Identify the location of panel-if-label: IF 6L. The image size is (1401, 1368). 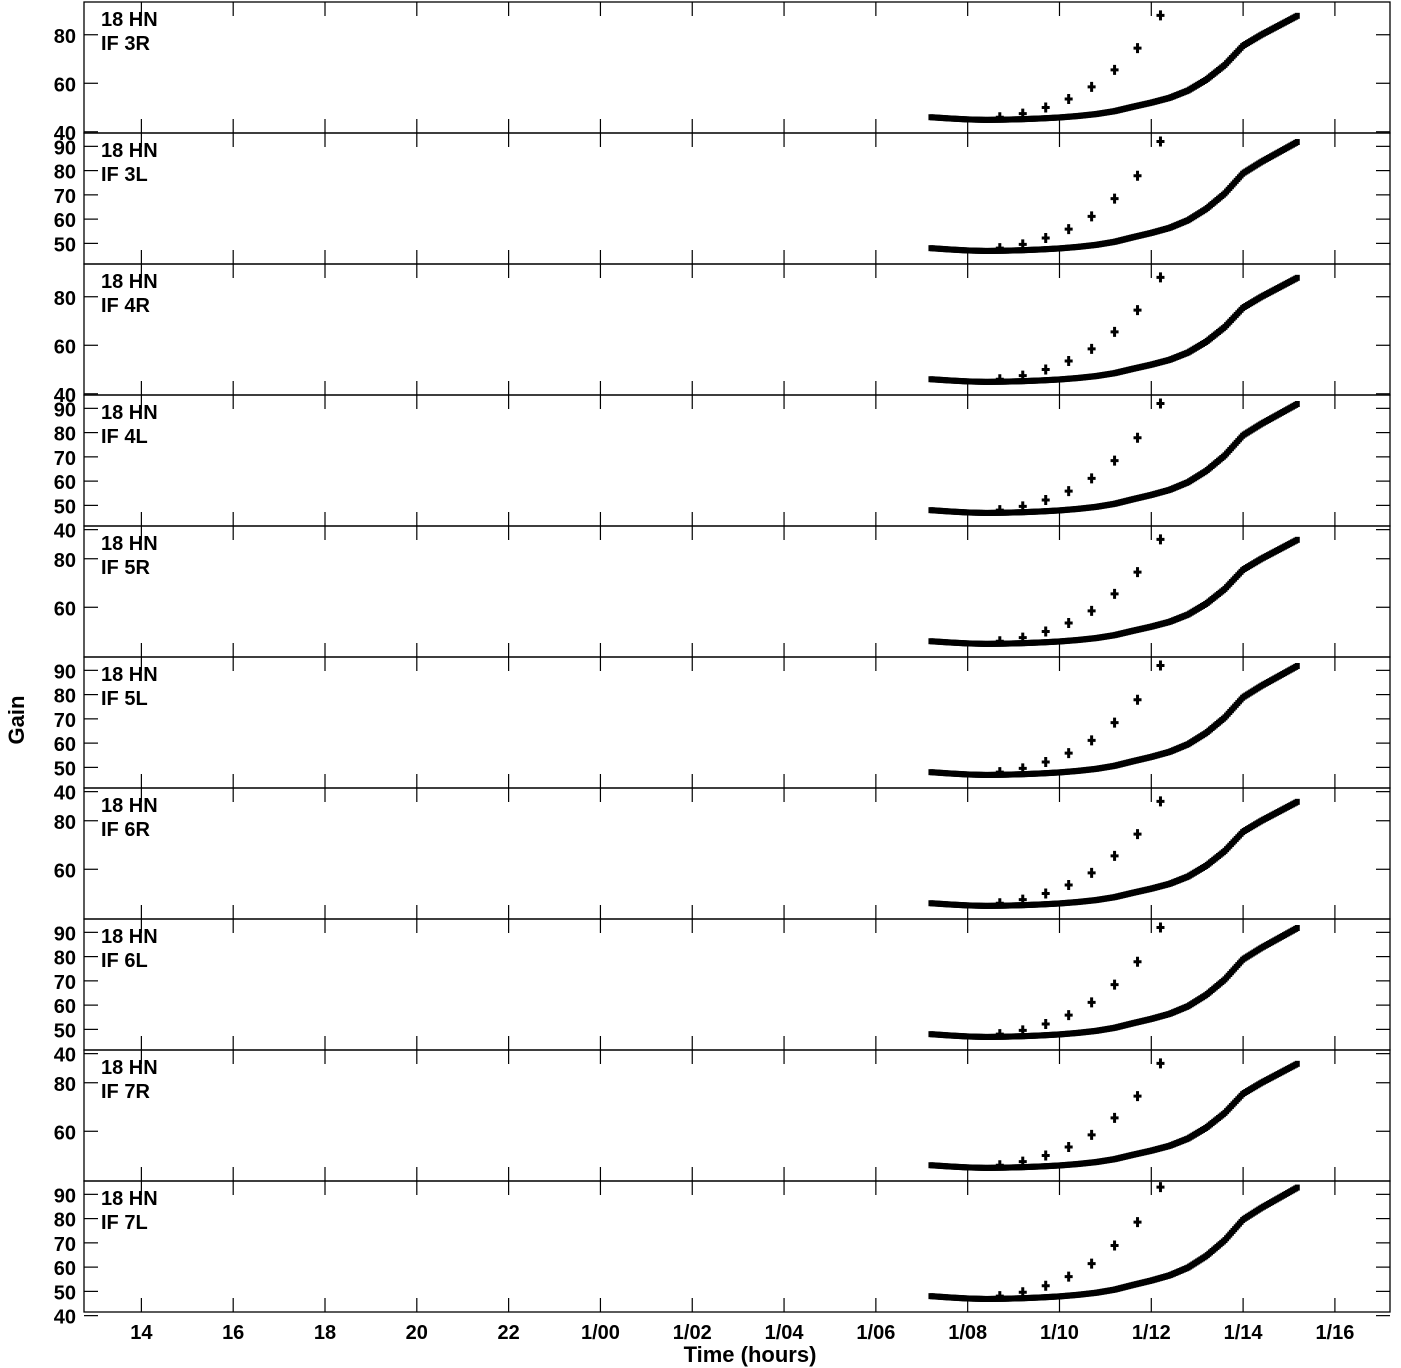
(124, 961).